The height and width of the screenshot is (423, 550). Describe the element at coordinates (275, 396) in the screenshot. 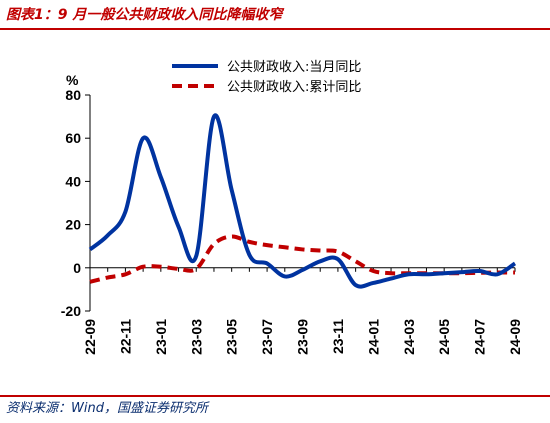

I see `source-divider` at that location.